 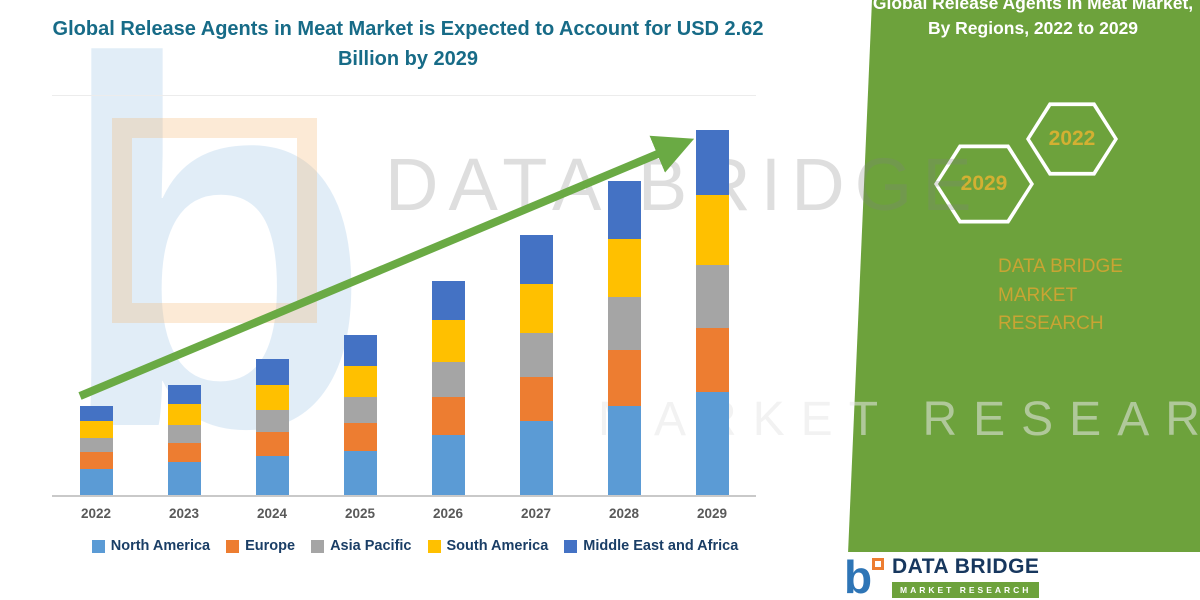 I want to click on x-axis-label-2027: 2027, so click(x=536, y=513).